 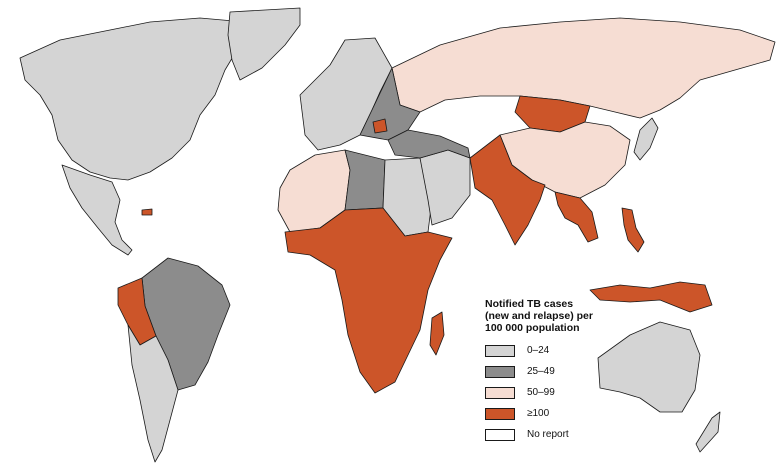 What do you see at coordinates (646, 139) in the screenshot?
I see `region-japan` at bounding box center [646, 139].